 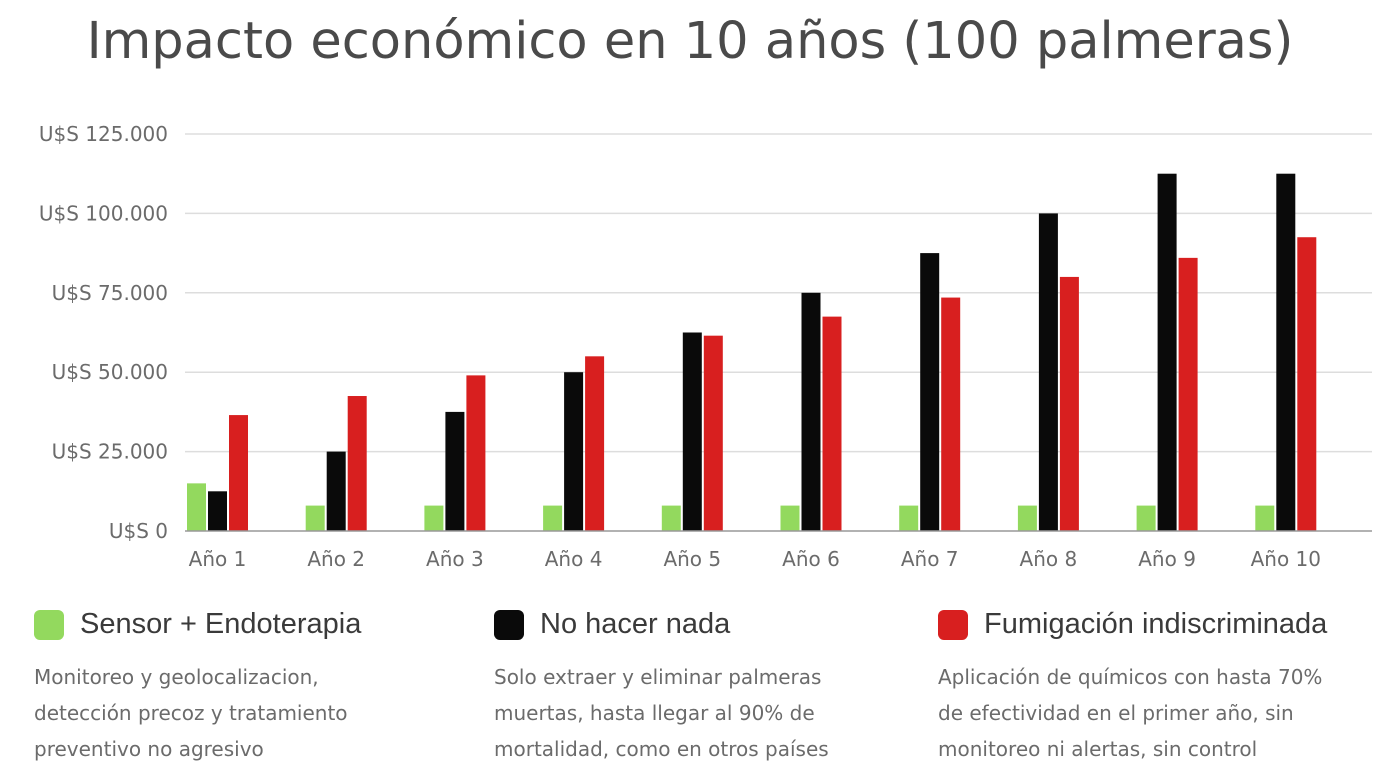 I want to click on y-tick-label: U$S 75.000, so click(x=110, y=293).